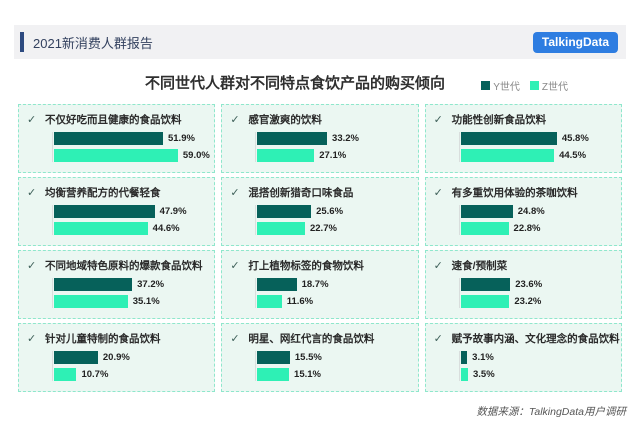  Describe the element at coordinates (320, 42) in the screenshot. I see `header-strip: 2021新消费人群报告 TalkingData` at that location.